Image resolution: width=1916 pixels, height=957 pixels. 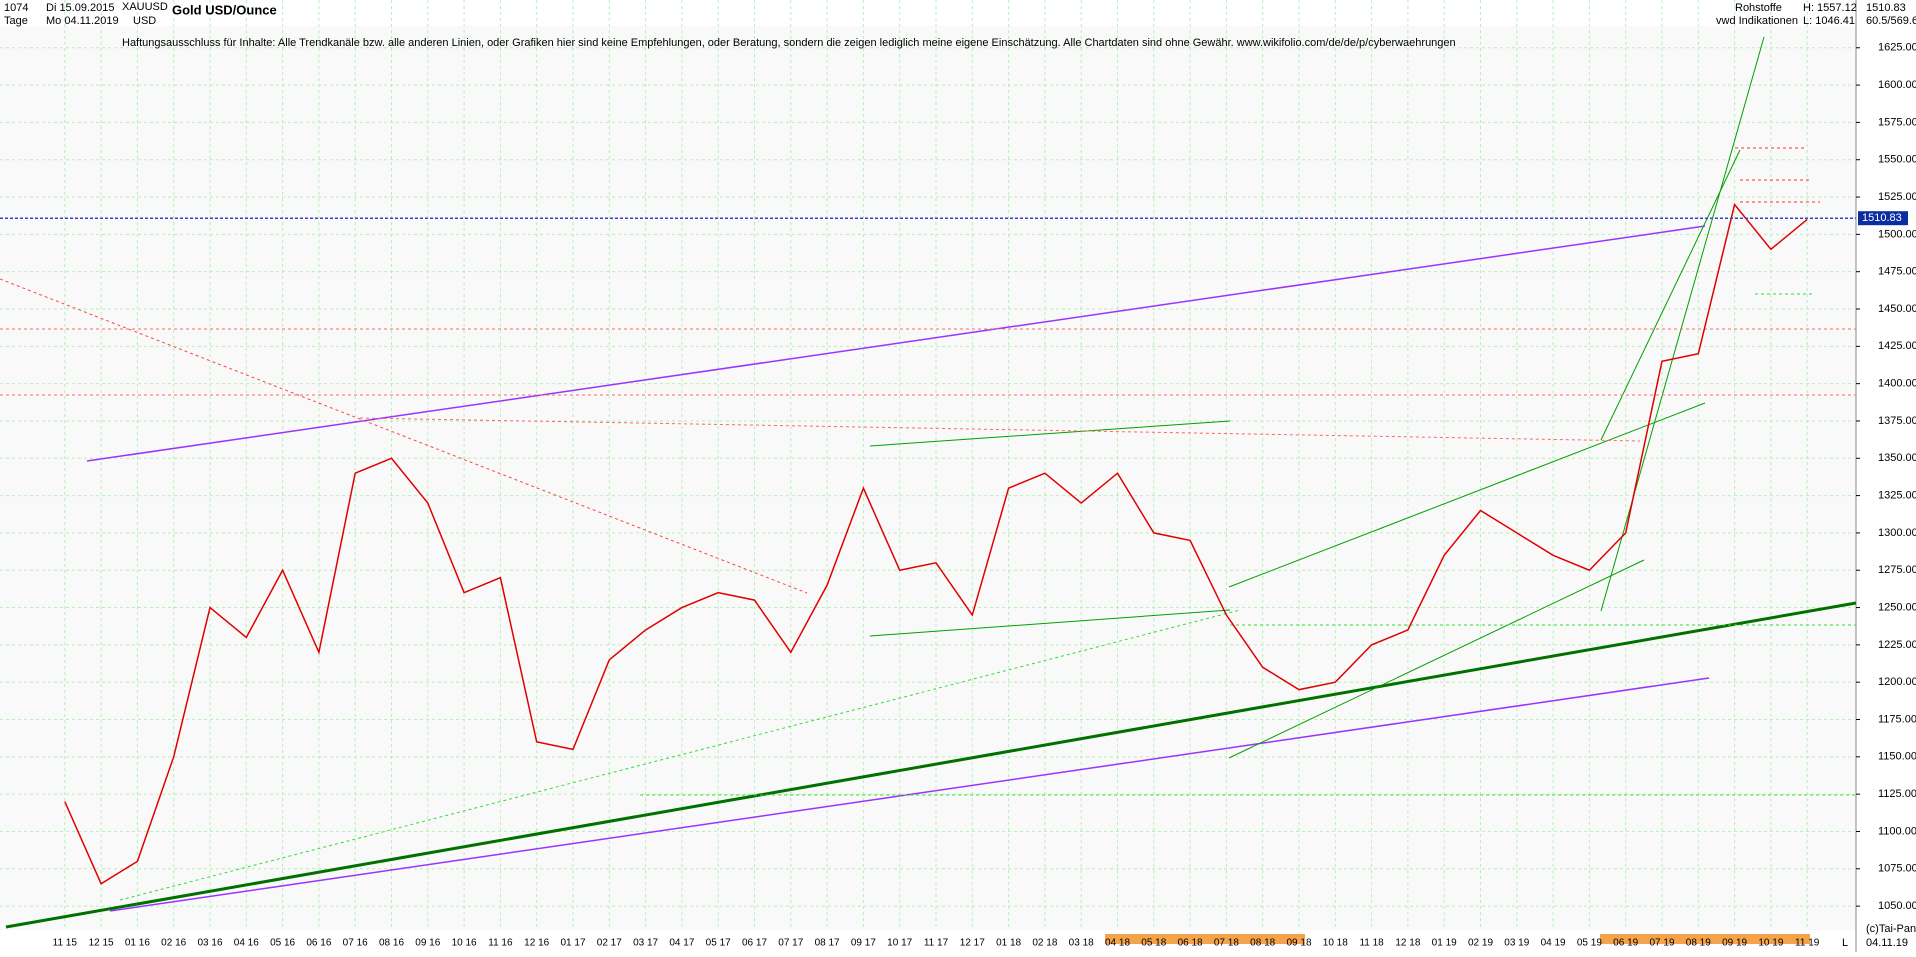 I want to click on x-tick-label: 08 19, so click(x=1698, y=943).